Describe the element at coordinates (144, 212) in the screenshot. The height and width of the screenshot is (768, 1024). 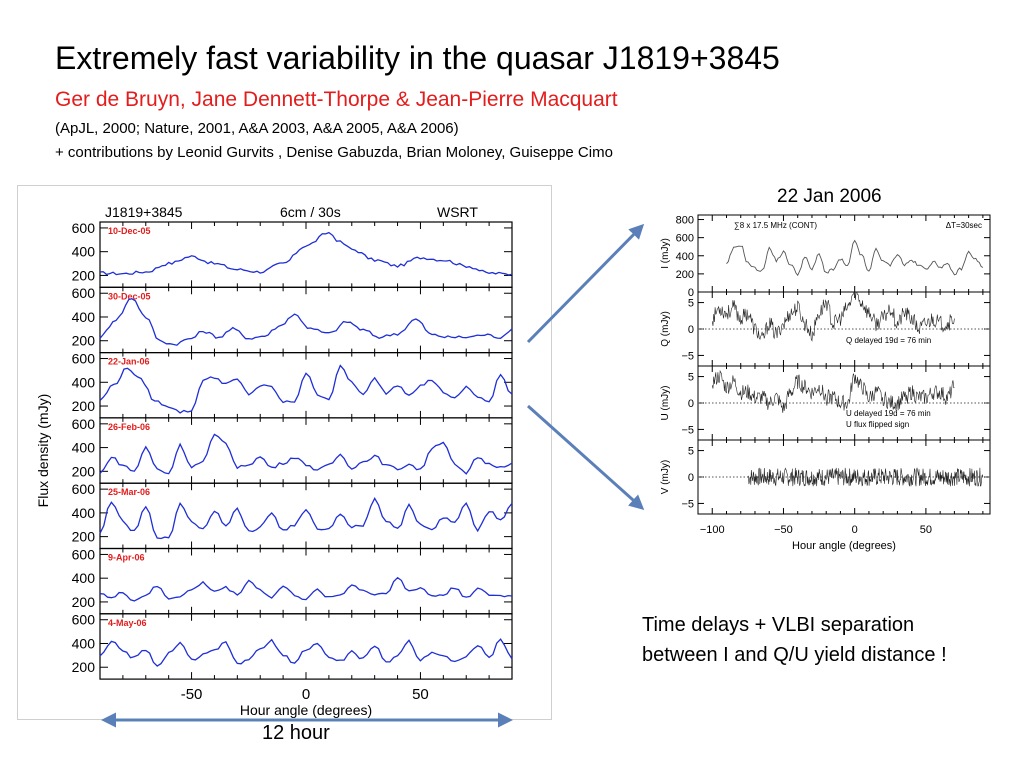
I see `left-header-source: J1819+3845` at that location.